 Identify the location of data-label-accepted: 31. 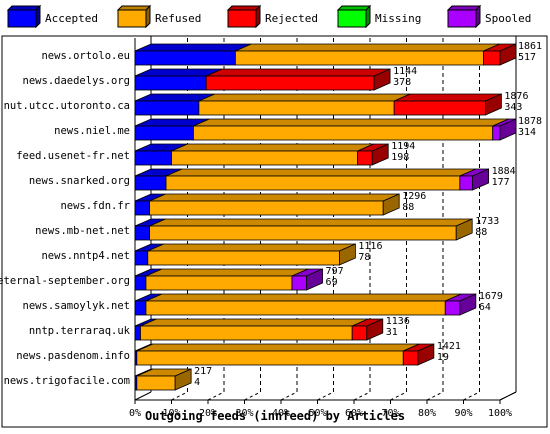
(392, 332).